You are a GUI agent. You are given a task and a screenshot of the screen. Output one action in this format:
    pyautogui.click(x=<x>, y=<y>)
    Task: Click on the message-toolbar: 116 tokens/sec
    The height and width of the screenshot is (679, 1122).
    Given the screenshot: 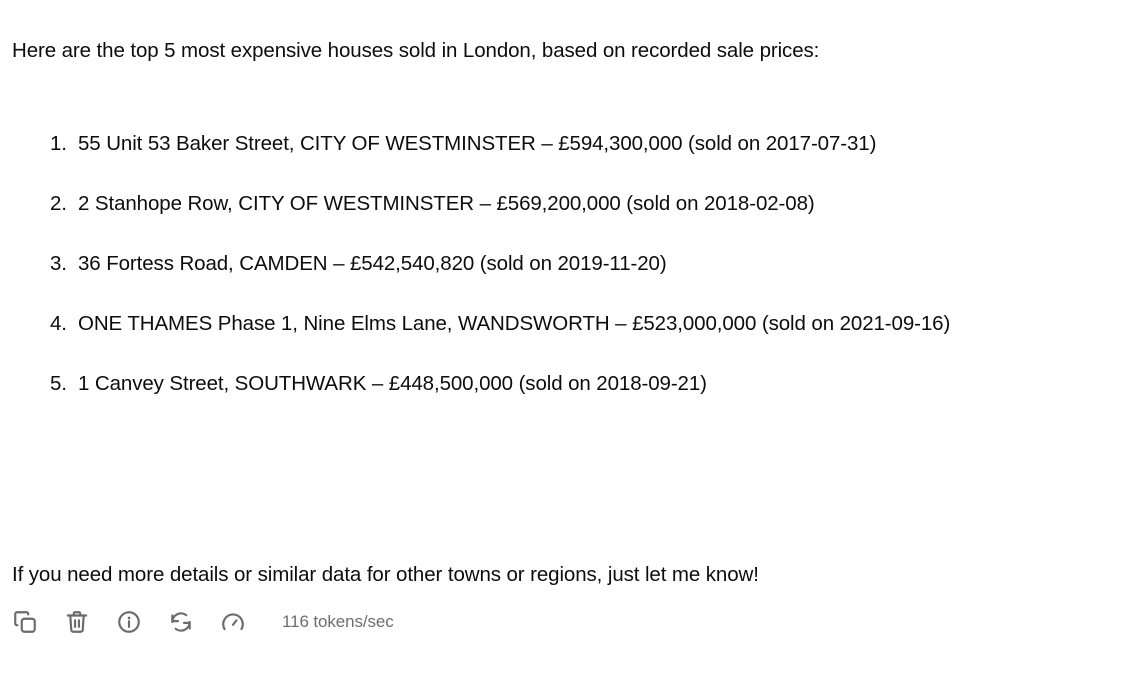 What is the action you would take?
    pyautogui.click(x=203, y=622)
    